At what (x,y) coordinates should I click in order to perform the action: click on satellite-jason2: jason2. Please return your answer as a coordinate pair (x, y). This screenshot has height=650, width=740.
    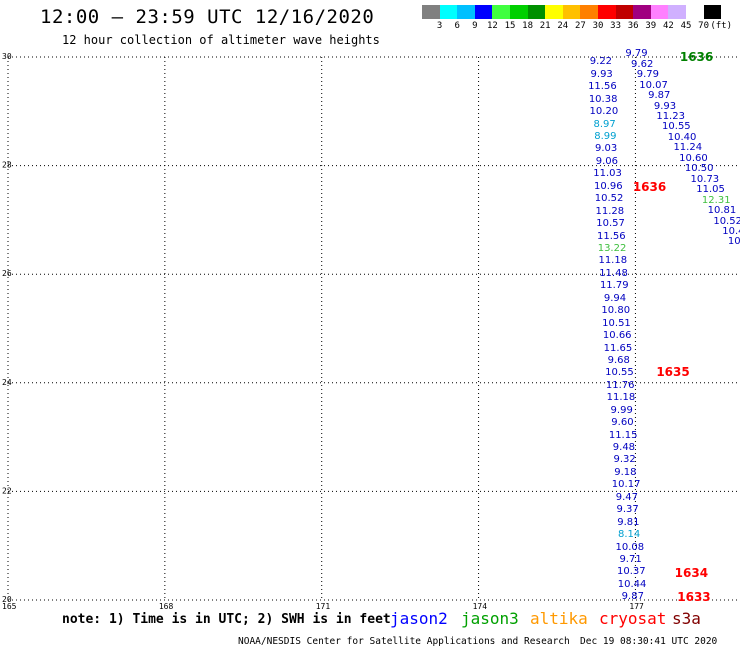
    Looking at the image, I should click on (419, 618).